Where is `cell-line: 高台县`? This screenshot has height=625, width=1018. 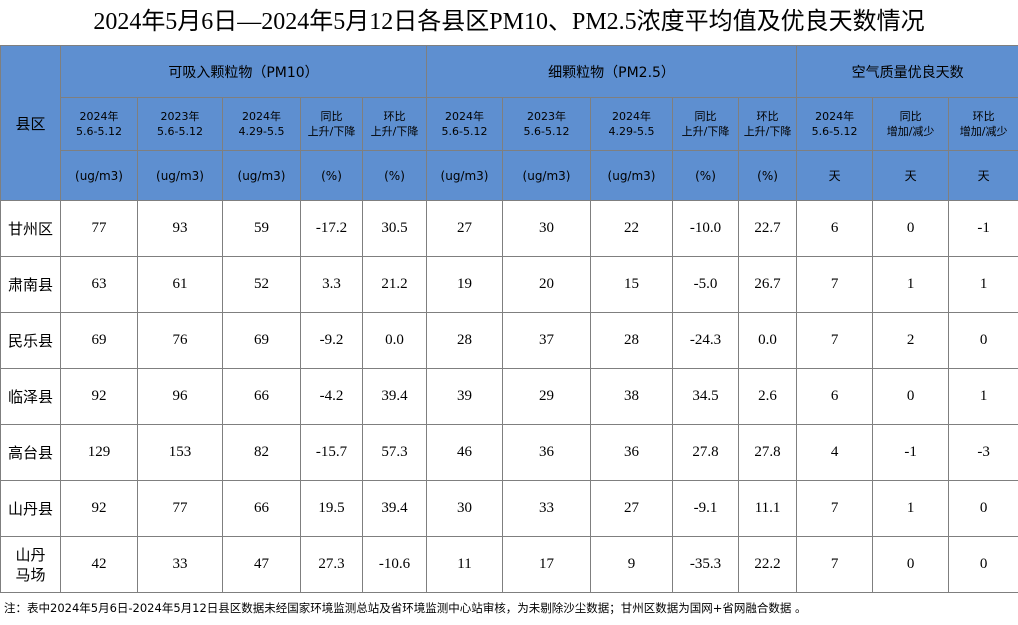 cell-line: 高台县 is located at coordinates (30, 452).